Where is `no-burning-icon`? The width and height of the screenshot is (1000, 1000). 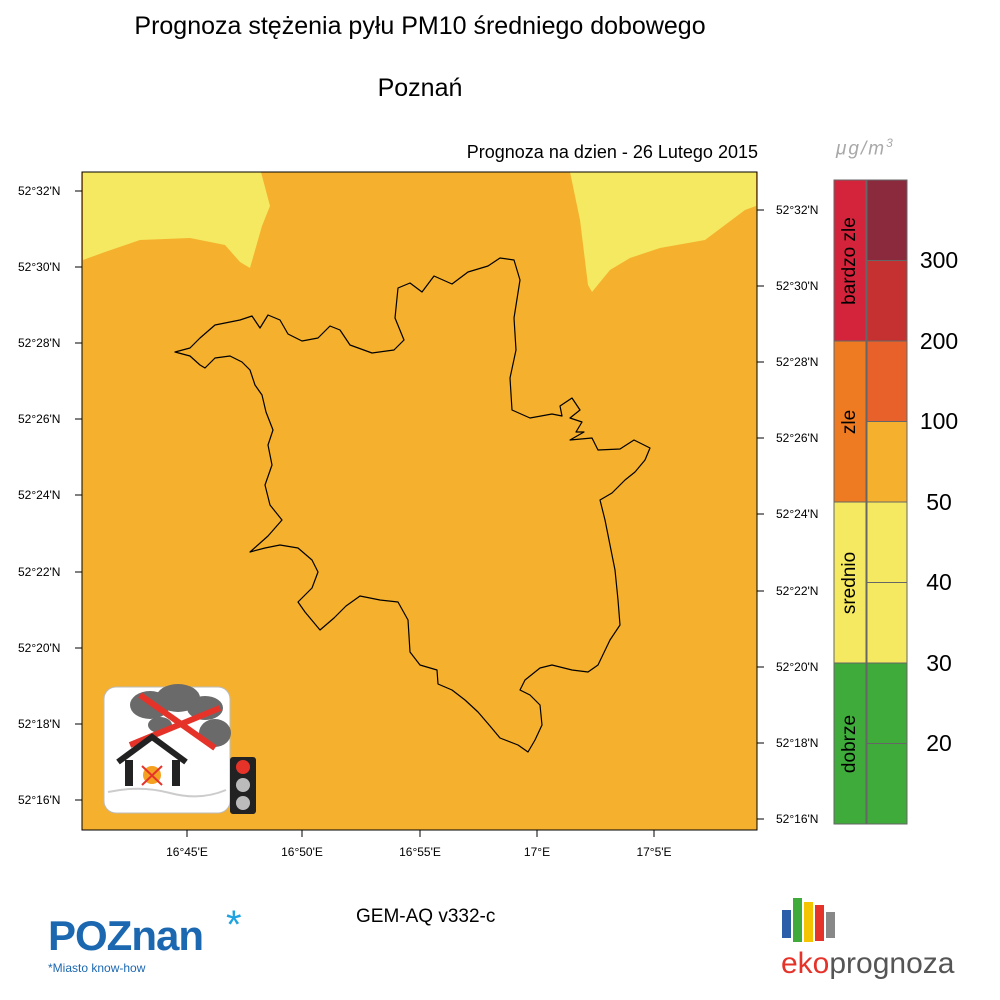
no-burning-icon is located at coordinates (167, 749).